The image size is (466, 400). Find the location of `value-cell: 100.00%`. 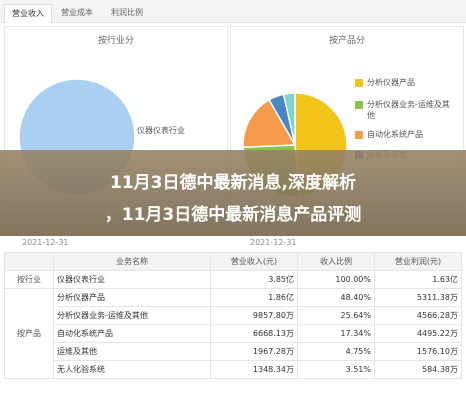

value-cell: 100.00% is located at coordinates (336, 279).